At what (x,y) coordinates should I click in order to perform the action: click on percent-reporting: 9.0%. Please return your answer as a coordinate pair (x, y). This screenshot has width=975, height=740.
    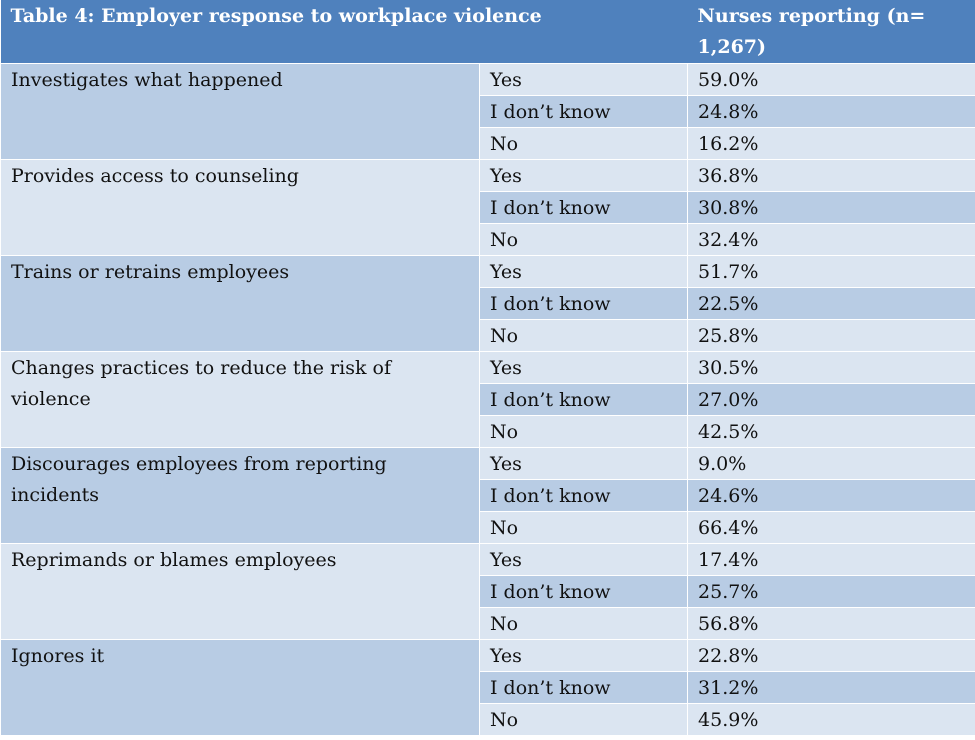
    Looking at the image, I should click on (831, 463).